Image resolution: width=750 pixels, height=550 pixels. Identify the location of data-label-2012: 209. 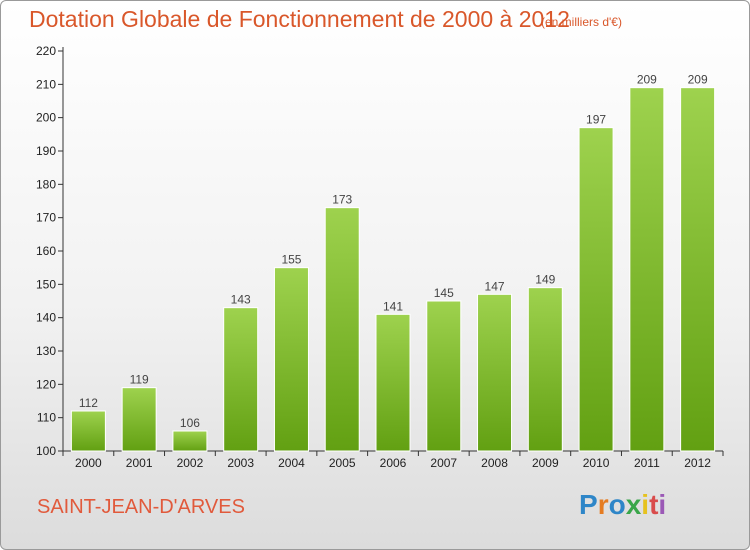
(698, 80).